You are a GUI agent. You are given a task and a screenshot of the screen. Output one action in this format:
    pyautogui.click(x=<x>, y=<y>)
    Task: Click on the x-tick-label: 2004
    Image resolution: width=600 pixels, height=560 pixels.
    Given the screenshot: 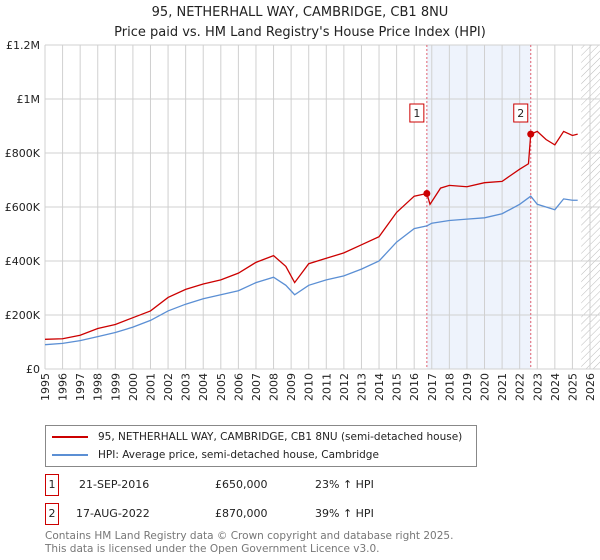 What is the action you would take?
    pyautogui.click(x=203, y=387)
    